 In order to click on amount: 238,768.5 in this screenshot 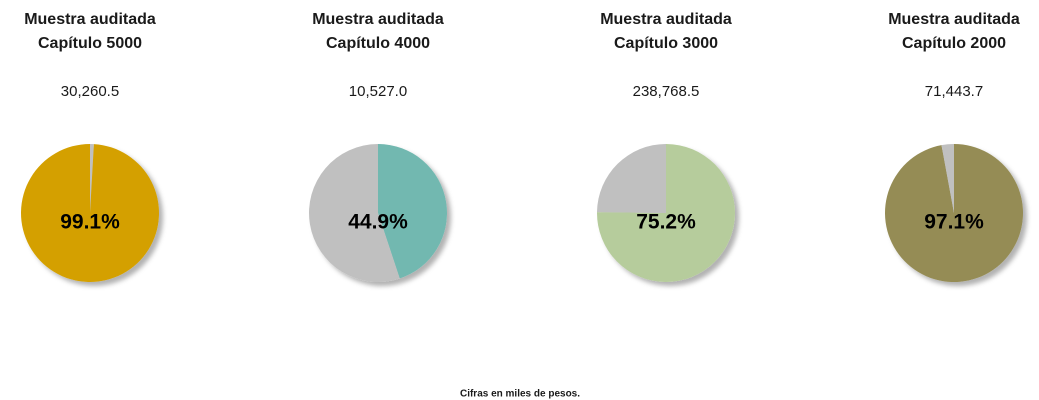, I will do `click(666, 91)`.